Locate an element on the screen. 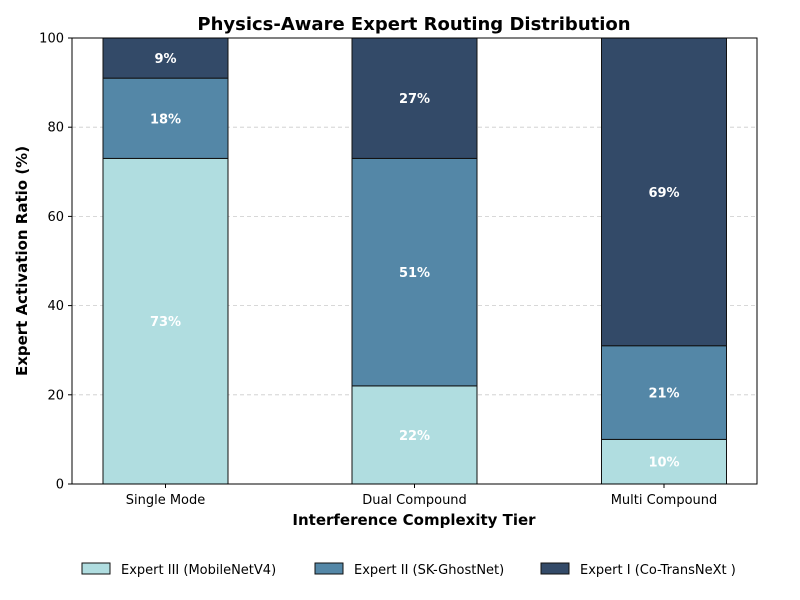 The image size is (800, 600). legend-label: Expert I (Co-TransNeXt ) is located at coordinates (658, 570).